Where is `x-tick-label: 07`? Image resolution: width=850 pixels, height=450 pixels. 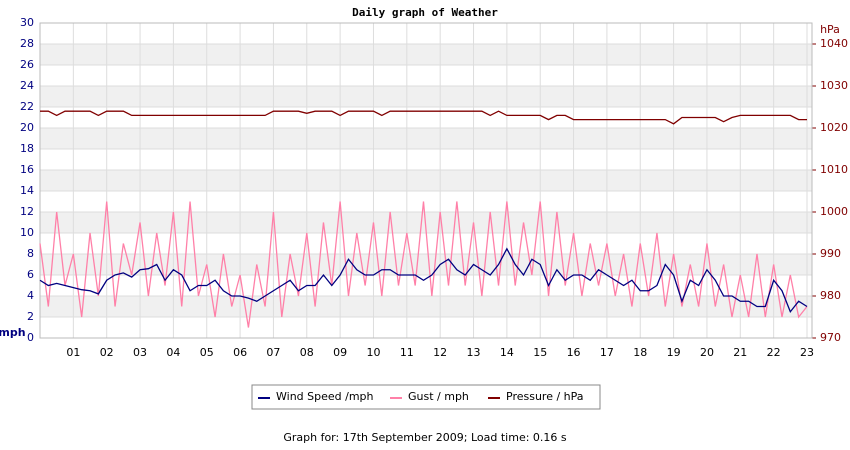
x-tick-label: 07 is located at coordinates (273, 352).